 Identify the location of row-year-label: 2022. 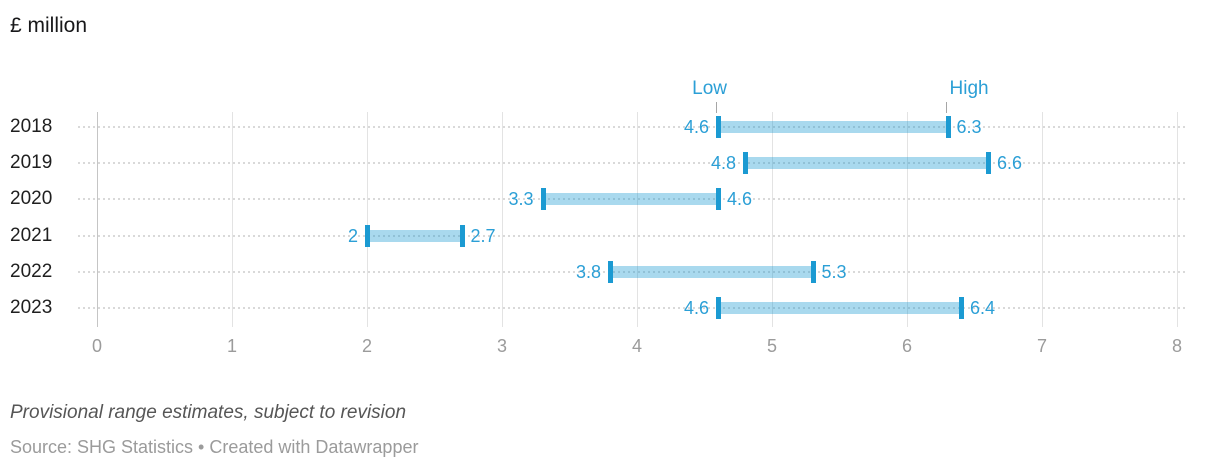
(31, 271).